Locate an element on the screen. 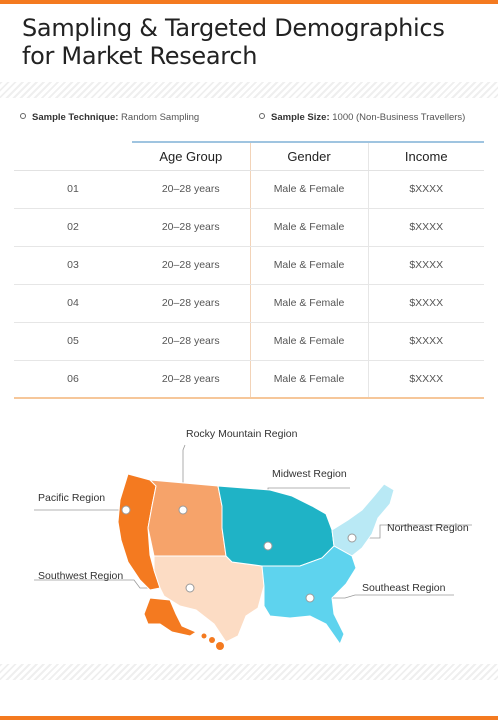  label-pacific: Pacific Region is located at coordinates (72, 498).